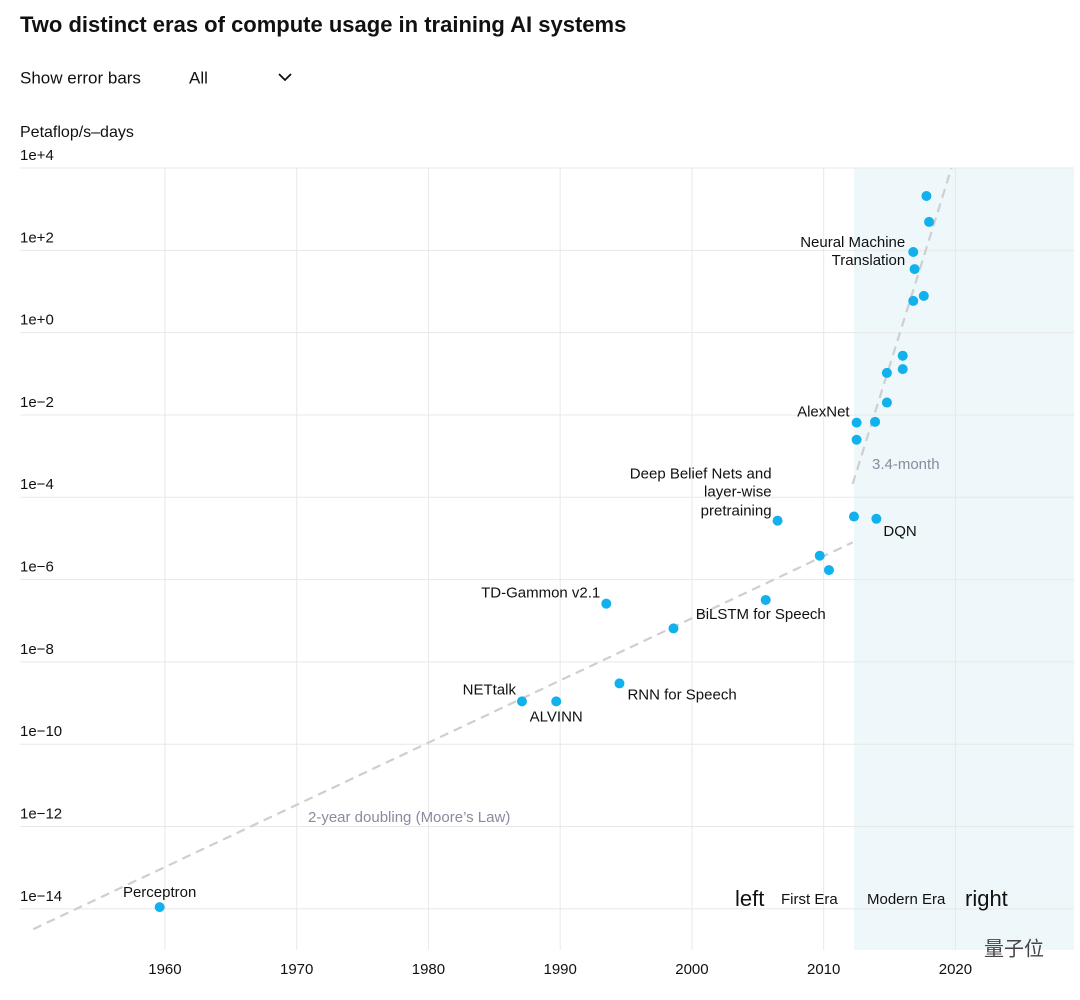 The width and height of the screenshot is (1080, 1000). I want to click on point-label: ALVINN, so click(556, 716).